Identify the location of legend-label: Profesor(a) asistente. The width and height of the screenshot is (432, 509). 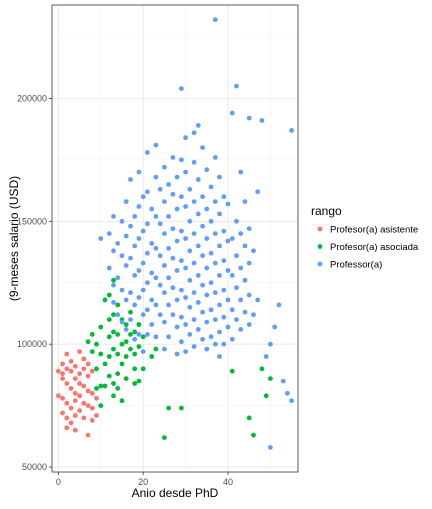
(374, 230).